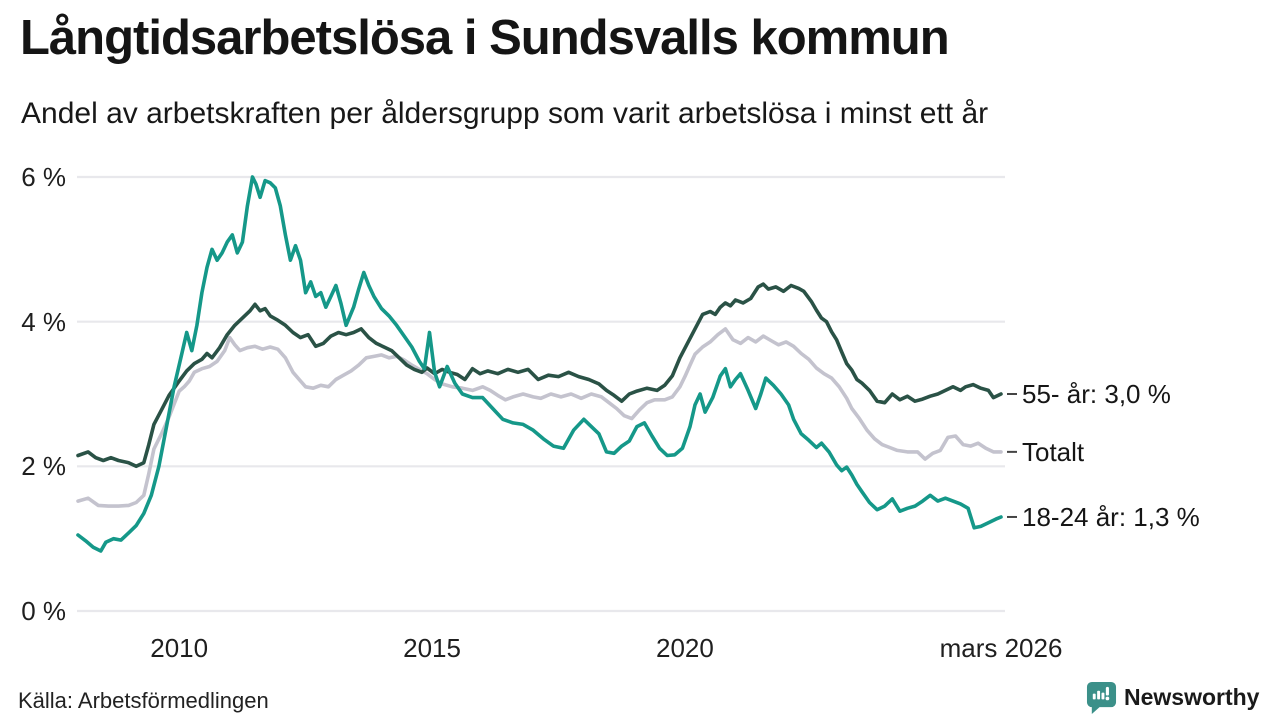 This screenshot has height=720, width=1280. I want to click on source-note: Källa: Arbetsförmedlingen, so click(143, 700).